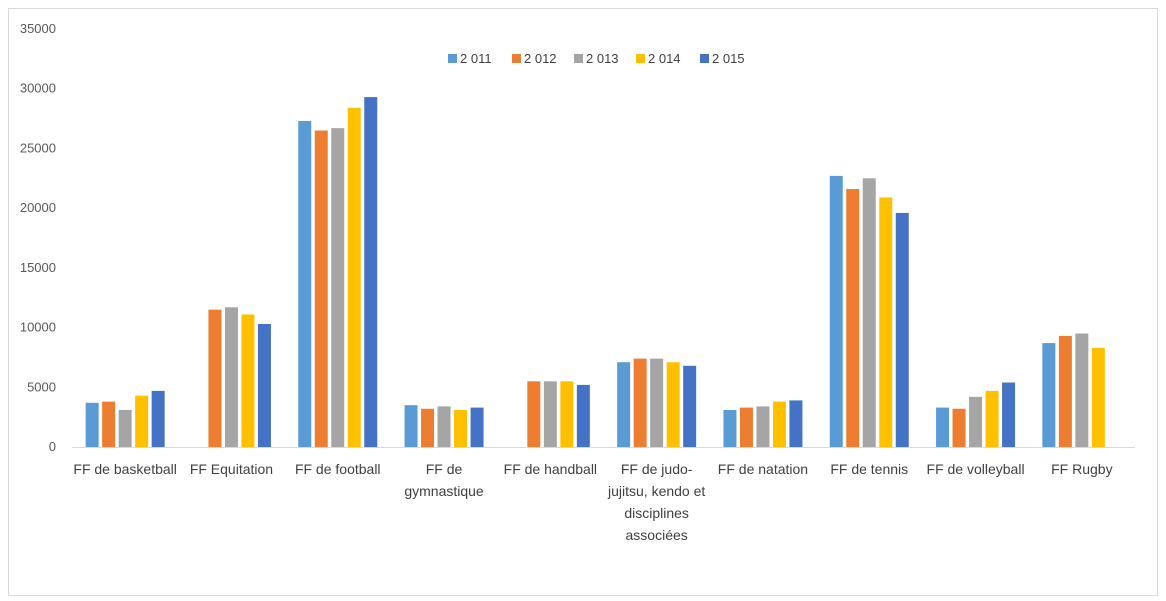 The image size is (1166, 601). What do you see at coordinates (763, 469) in the screenshot?
I see `category-label: FF de natation` at bounding box center [763, 469].